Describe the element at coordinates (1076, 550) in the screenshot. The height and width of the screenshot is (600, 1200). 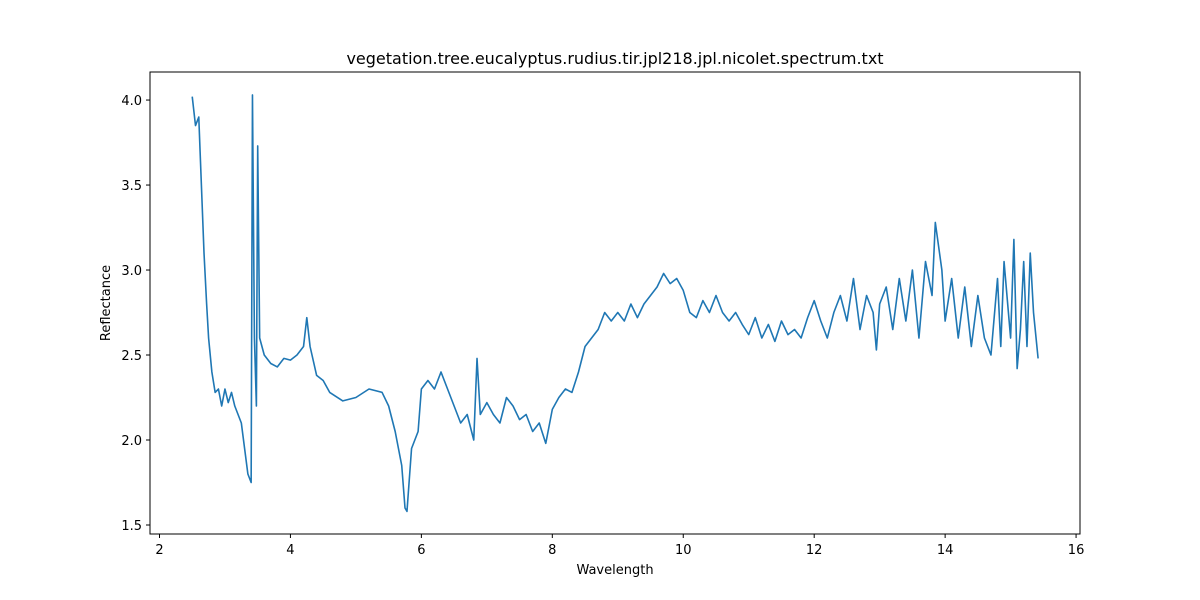
I see `x-tick-label: 16` at that location.